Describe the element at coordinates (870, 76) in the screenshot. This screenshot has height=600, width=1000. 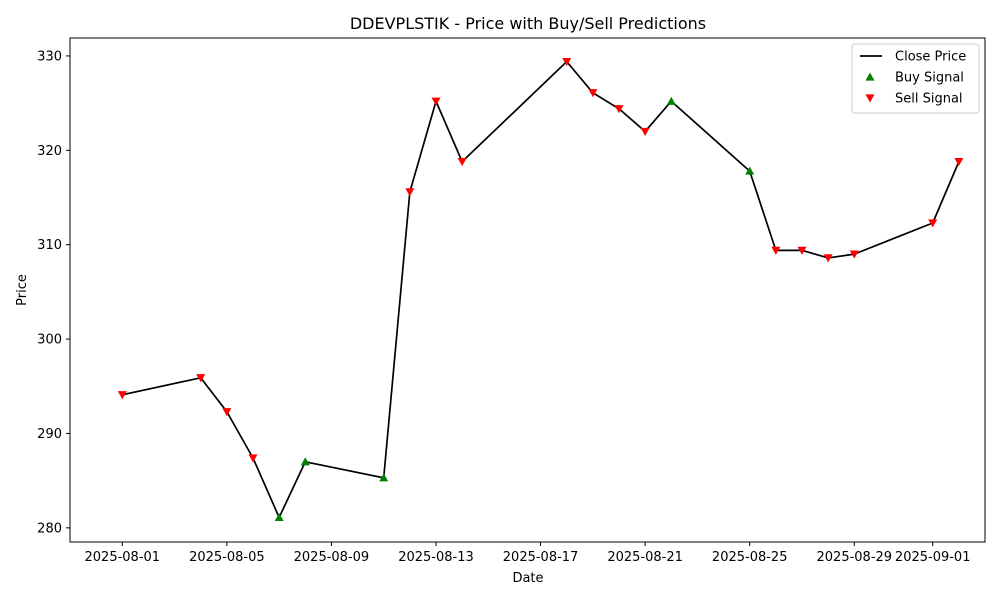
I see `legend-buy-swatch` at that location.